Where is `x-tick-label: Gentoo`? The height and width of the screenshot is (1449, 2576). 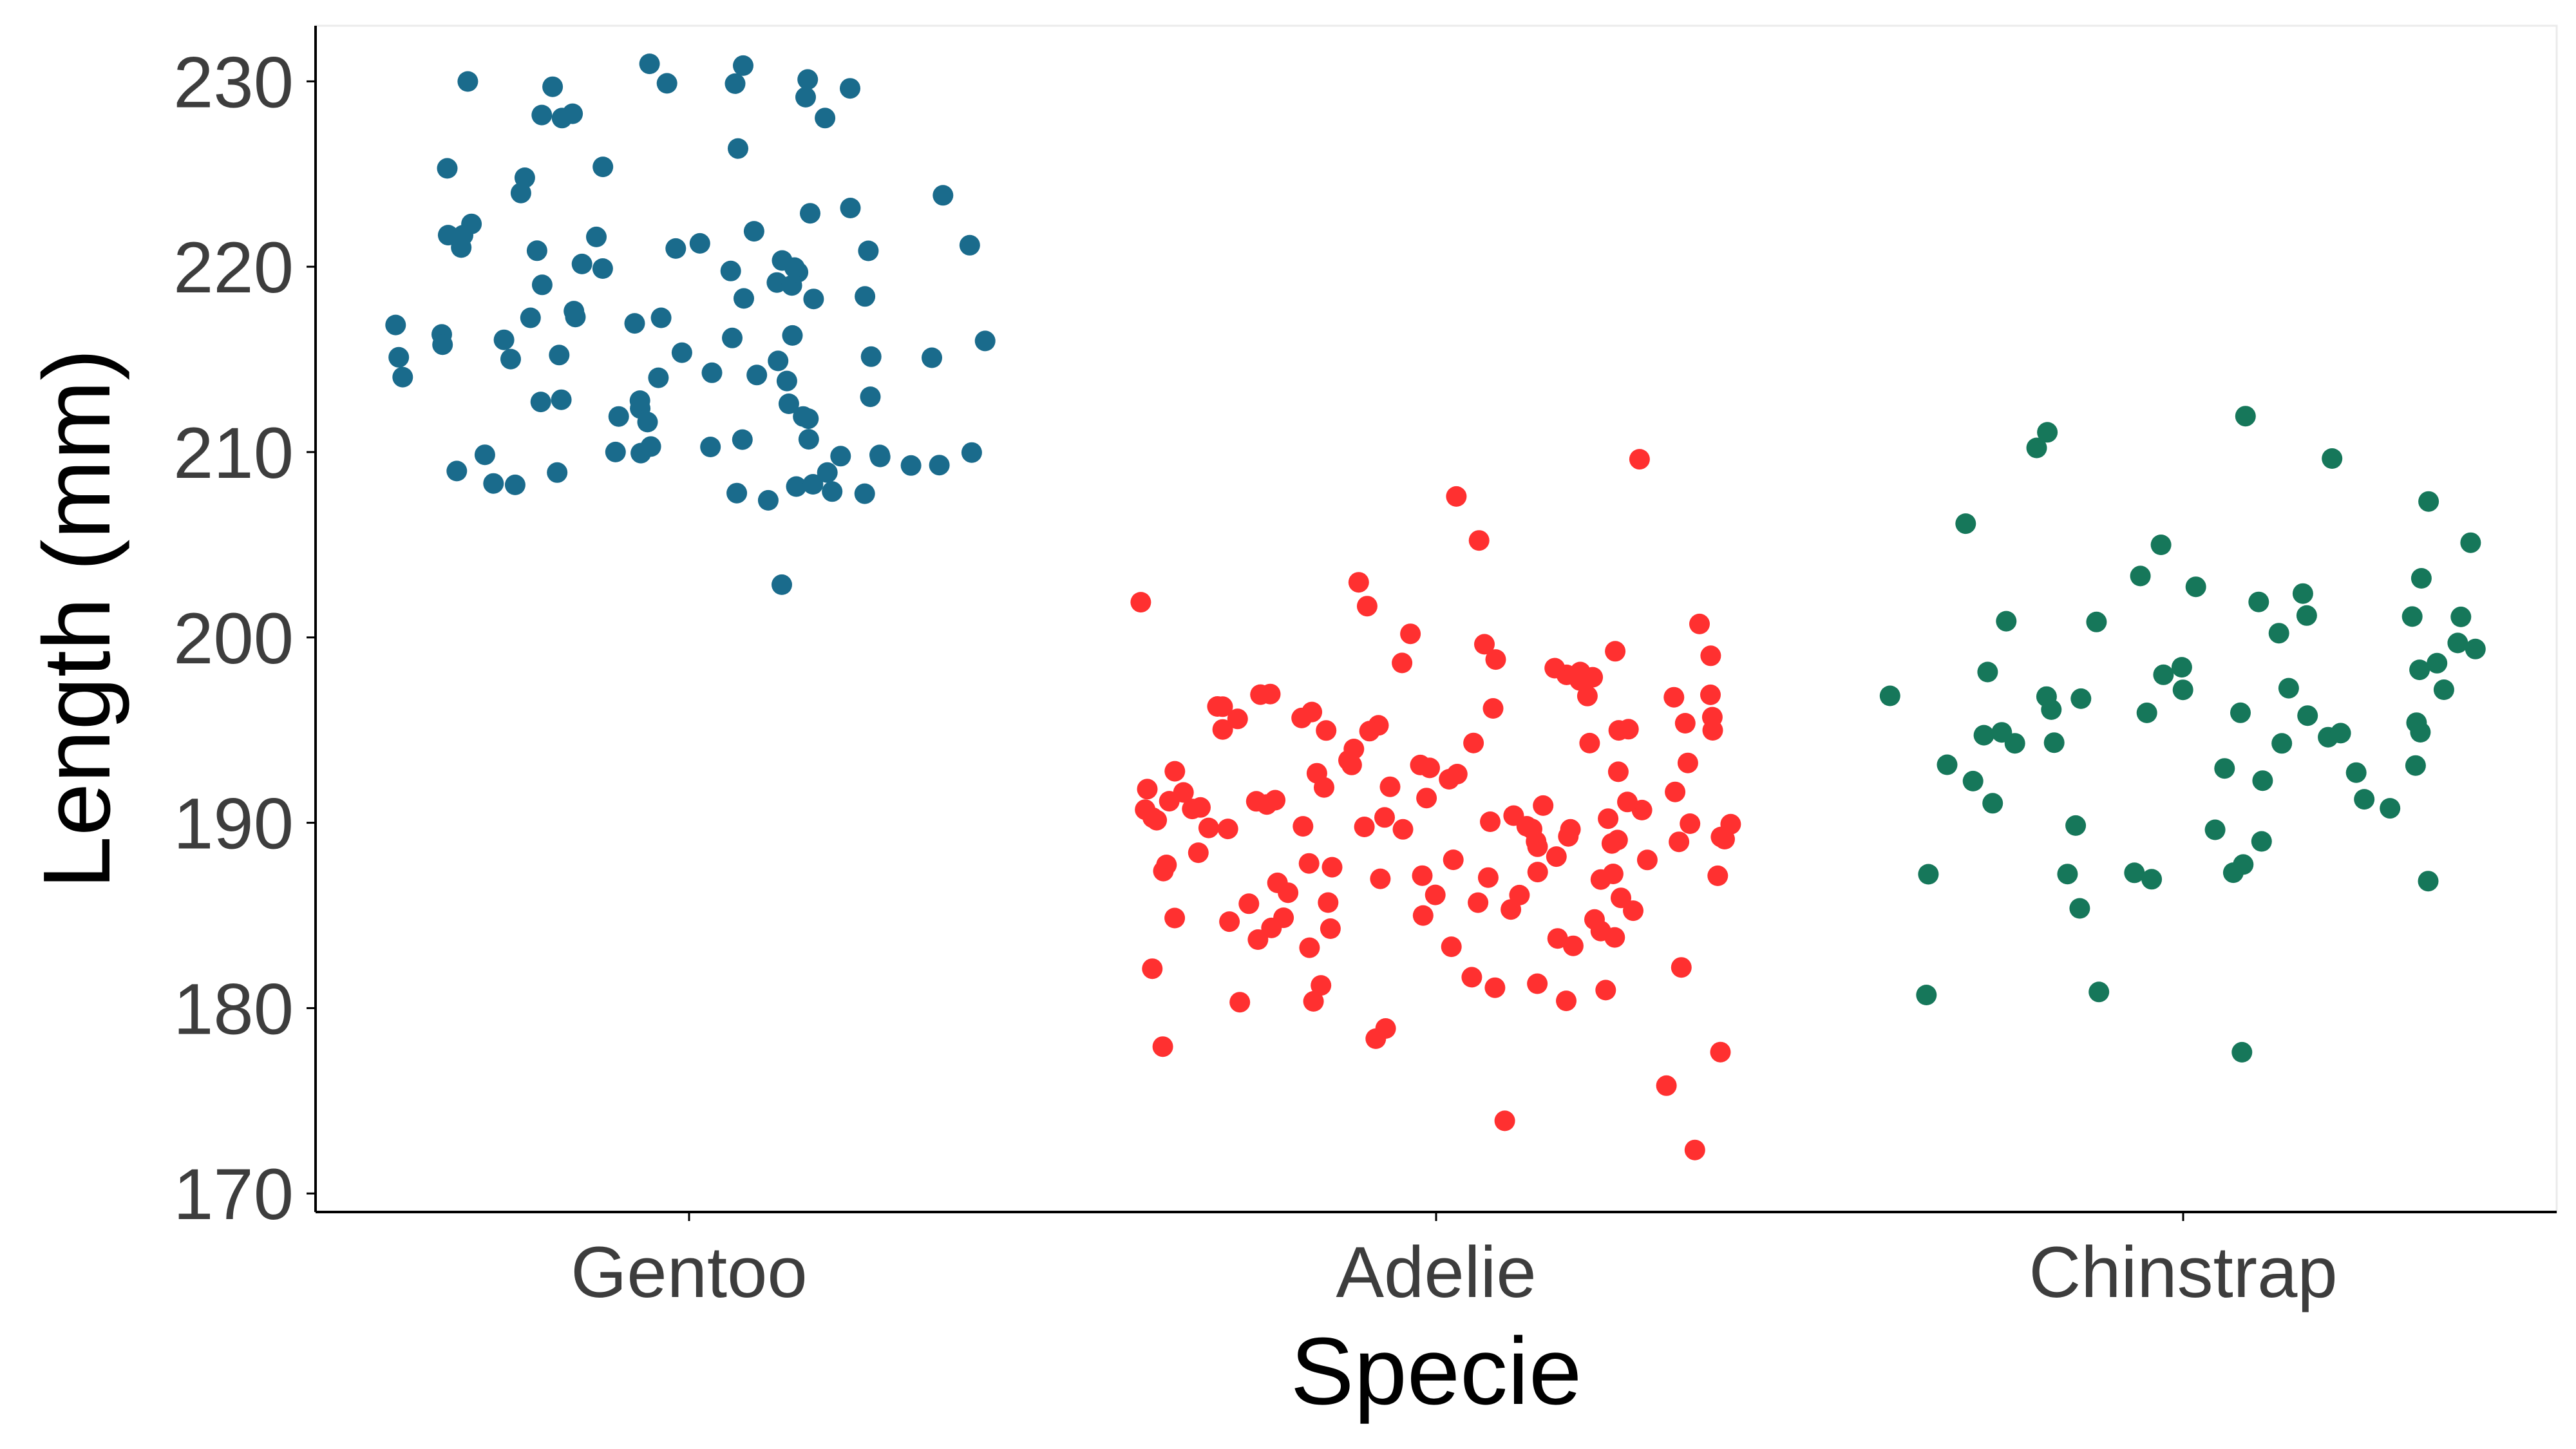 x-tick-label: Gentoo is located at coordinates (689, 1272).